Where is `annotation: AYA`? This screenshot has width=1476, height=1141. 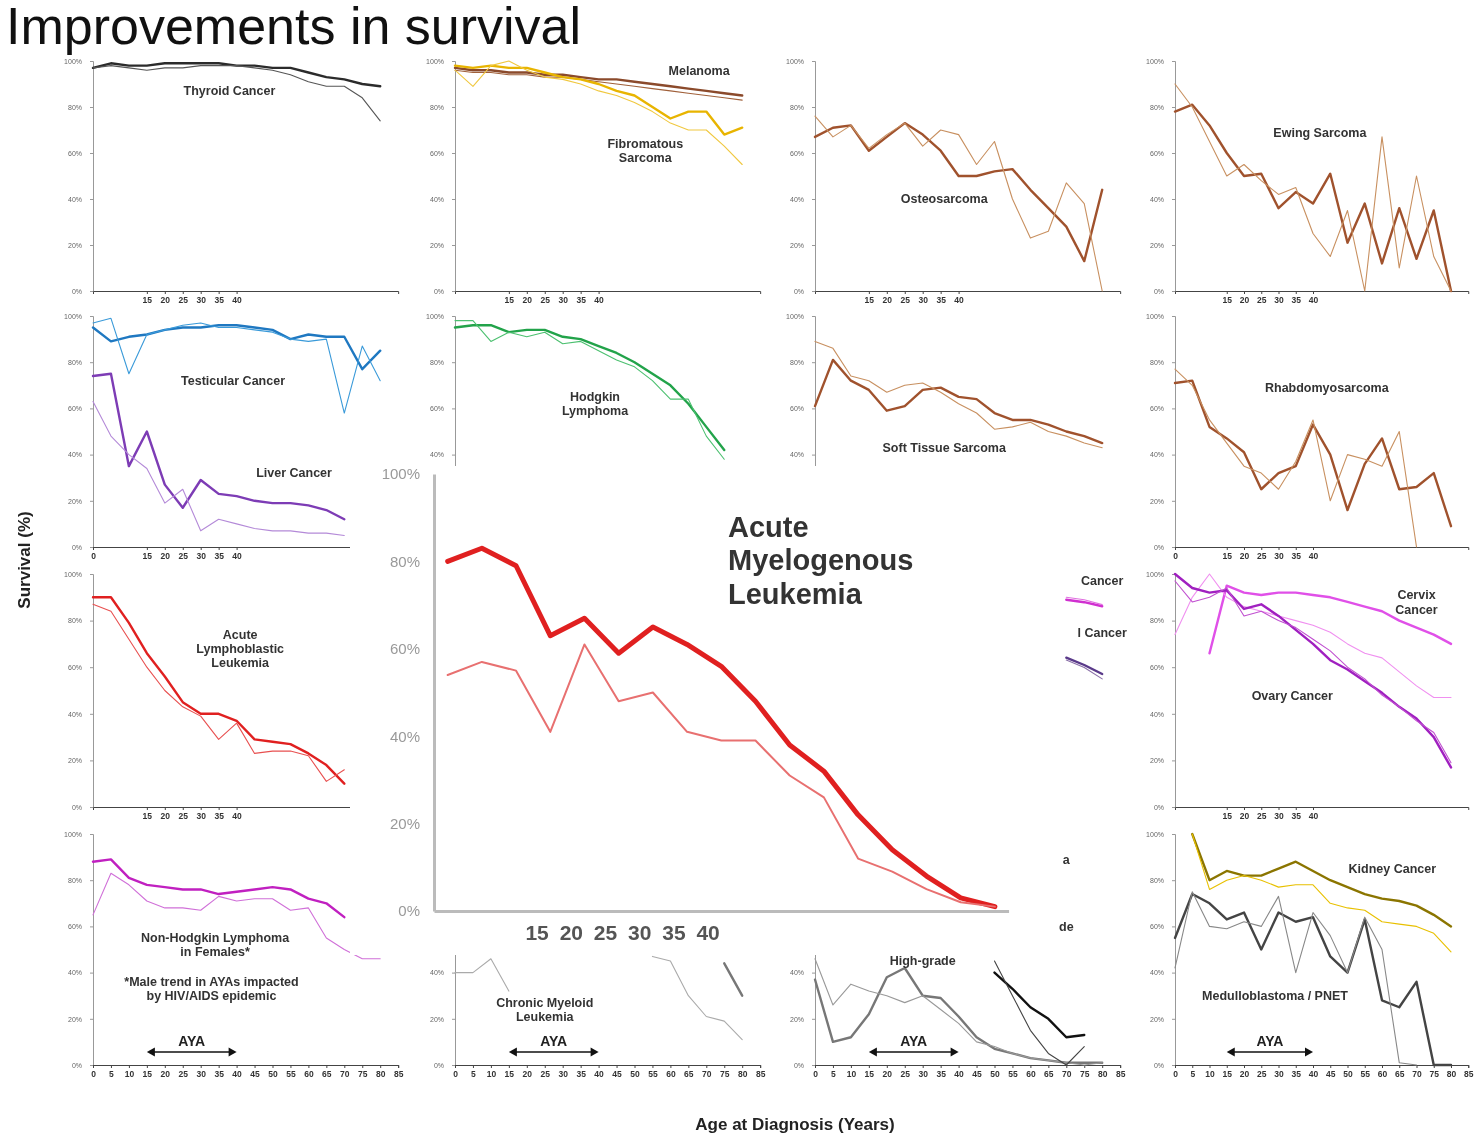 annotation: AYA is located at coordinates (554, 1041).